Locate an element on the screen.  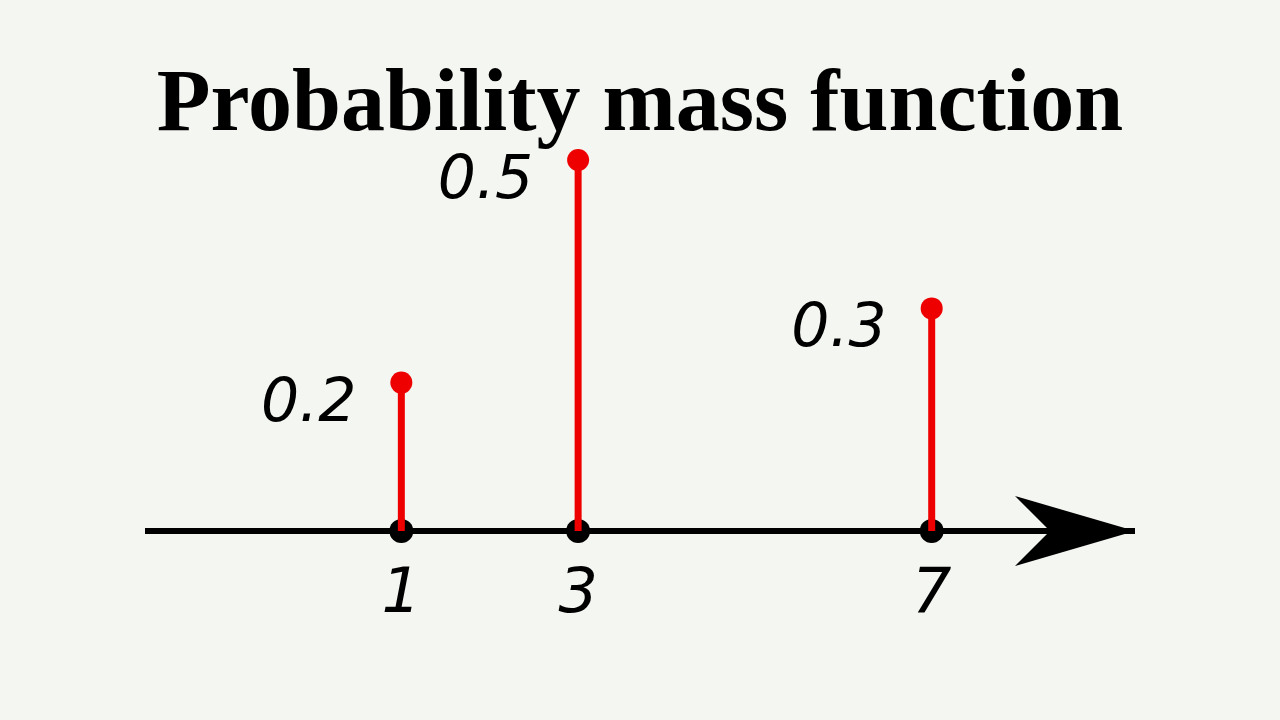
data-label: 0.2 is located at coordinates (308, 399).